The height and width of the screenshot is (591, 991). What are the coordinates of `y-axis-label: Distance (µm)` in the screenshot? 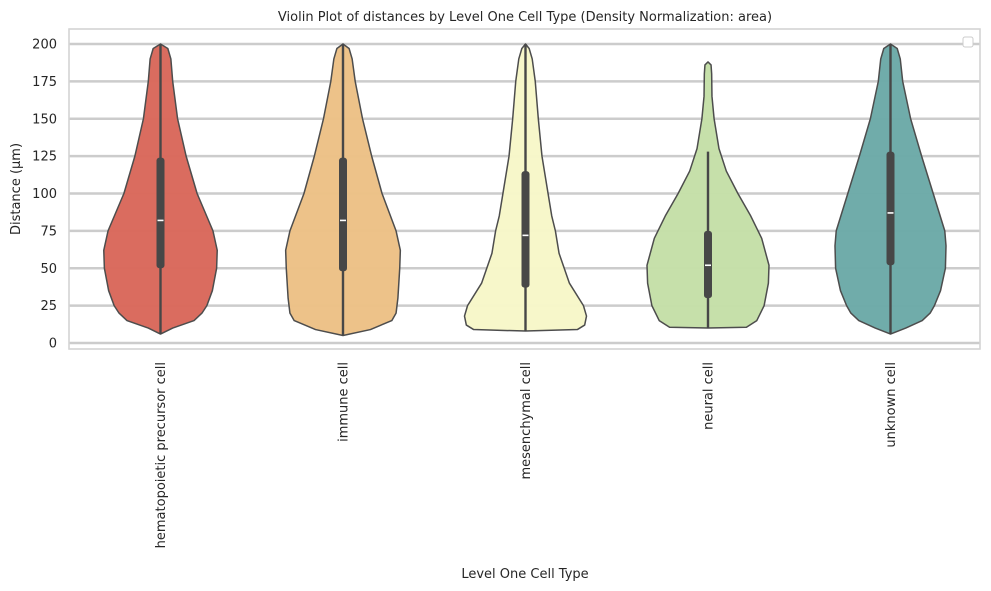 It's located at (16, 189).